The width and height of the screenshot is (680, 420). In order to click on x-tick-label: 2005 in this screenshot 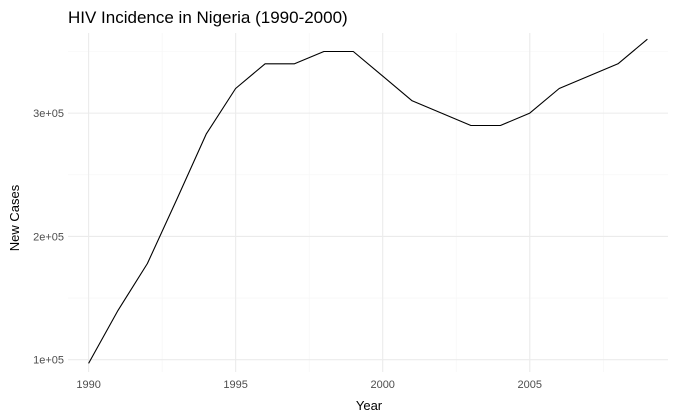, I will do `click(530, 385)`.